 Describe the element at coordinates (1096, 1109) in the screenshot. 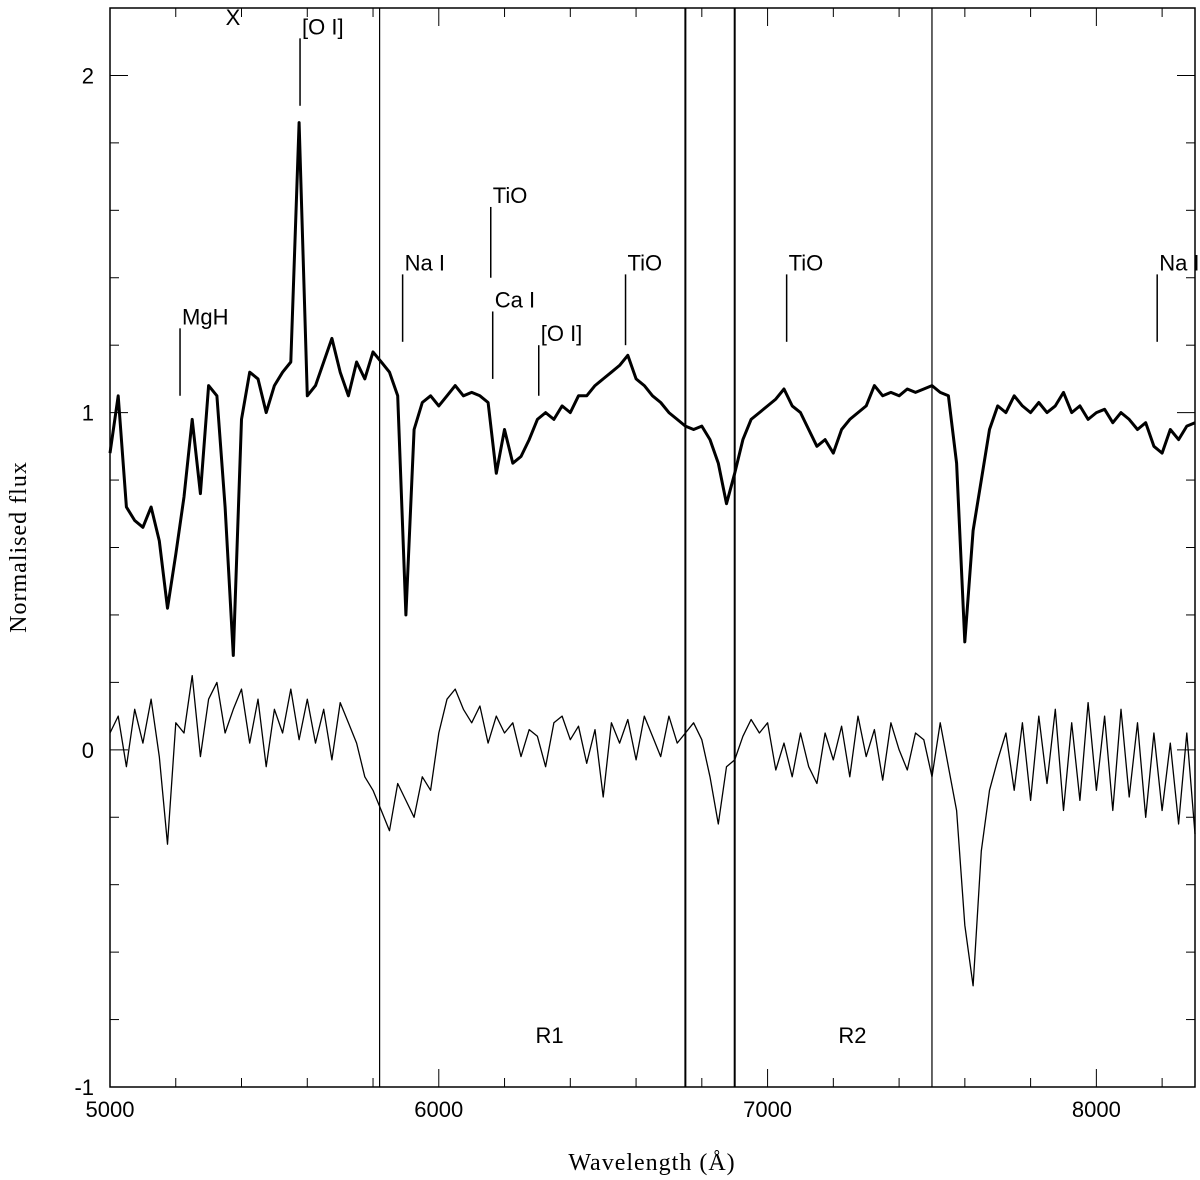

I see `x-tick-label: 8000` at that location.